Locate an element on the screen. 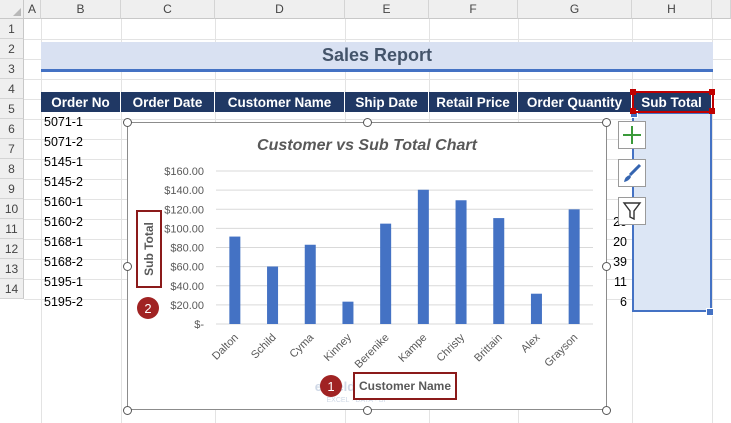  row-header-11: 11 is located at coordinates (12, 229).